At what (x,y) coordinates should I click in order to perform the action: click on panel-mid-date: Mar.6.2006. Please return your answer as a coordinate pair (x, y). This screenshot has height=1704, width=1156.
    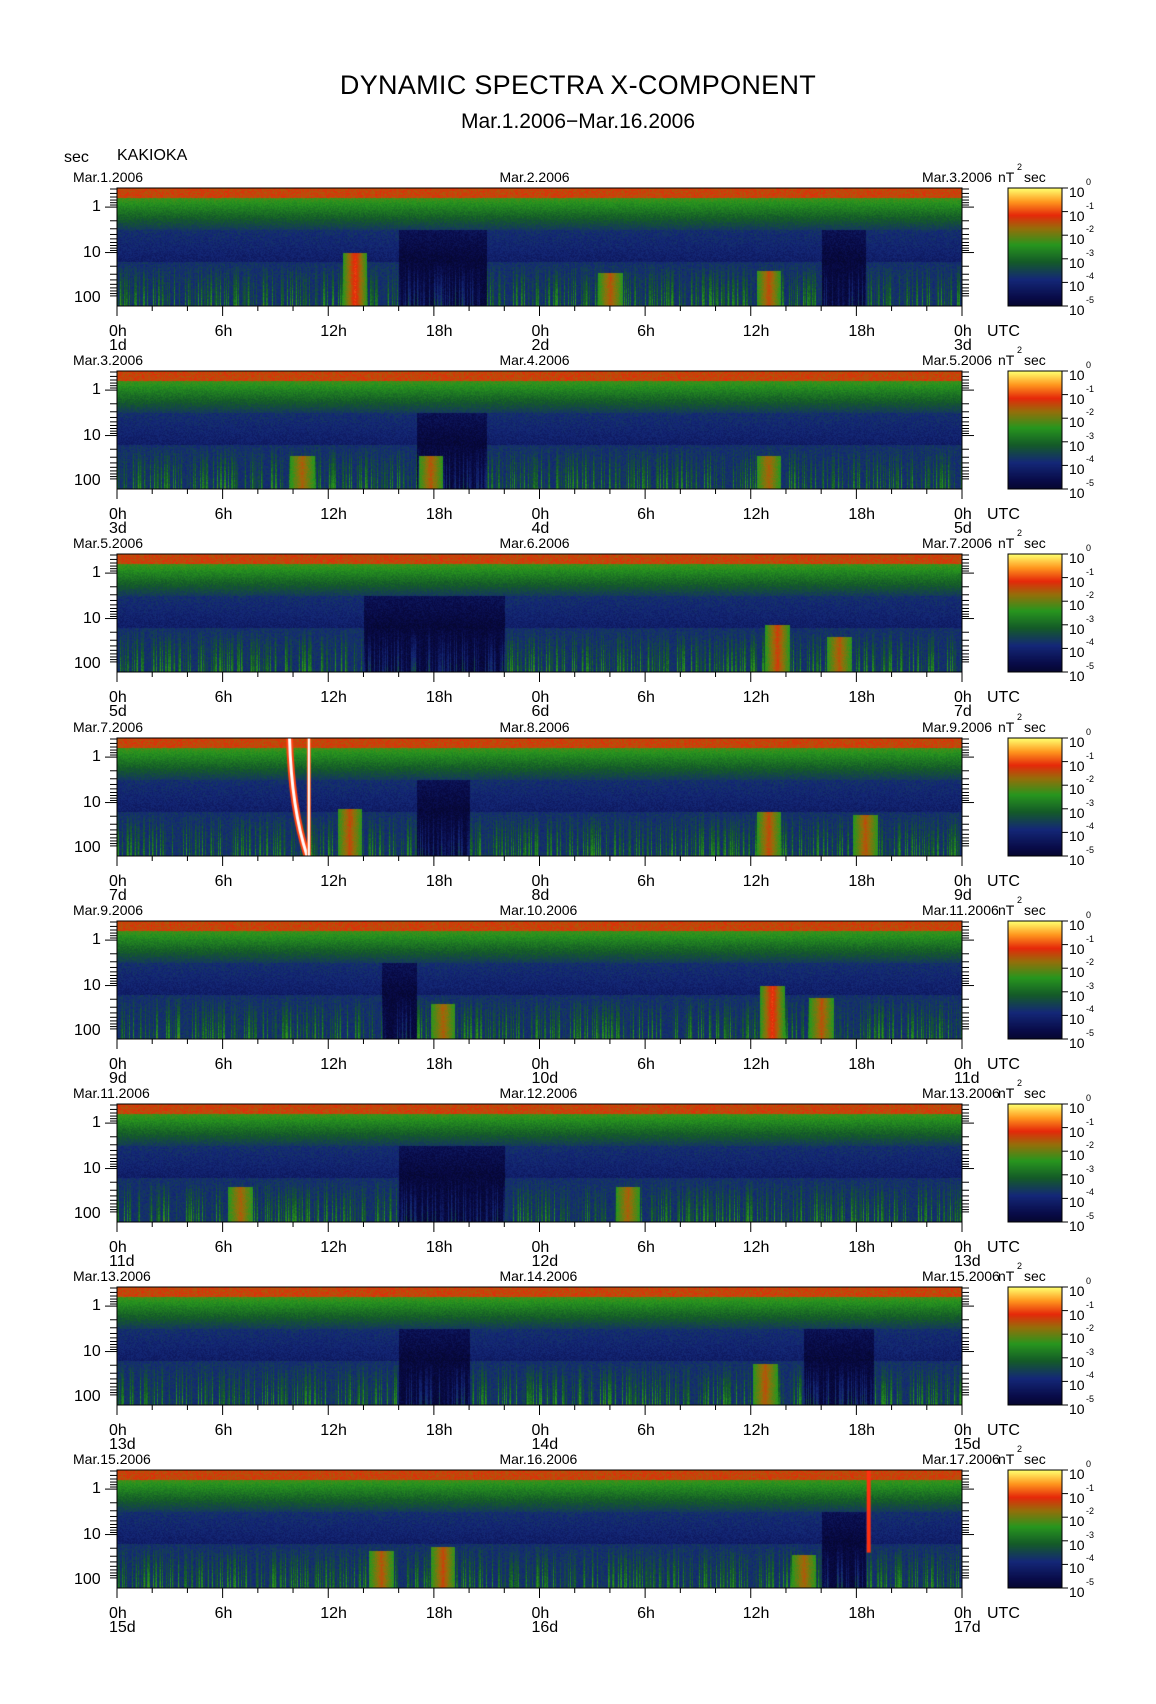
    Looking at the image, I should click on (534, 543).